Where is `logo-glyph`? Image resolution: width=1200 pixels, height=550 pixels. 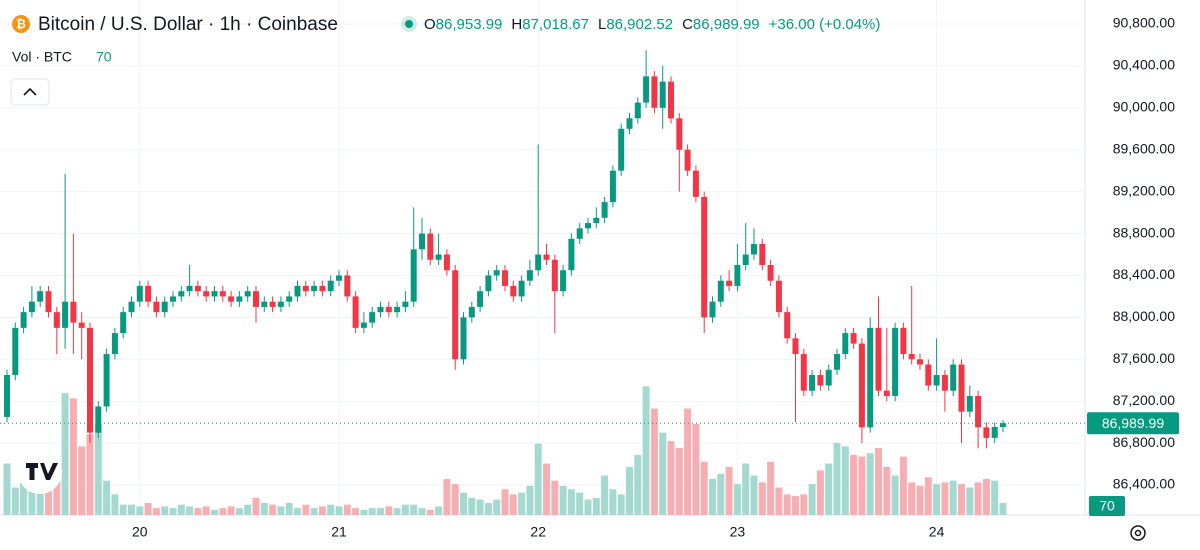 logo-glyph is located at coordinates (42, 471).